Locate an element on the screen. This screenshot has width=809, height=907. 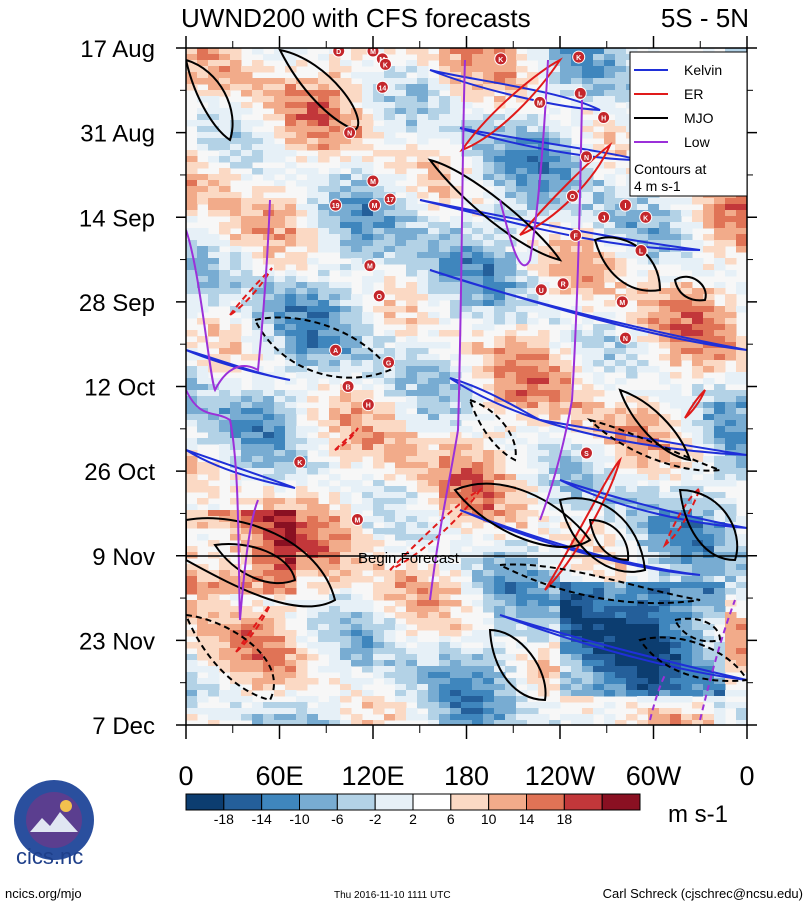
y-tick-label: 23 Nov is located at coordinates (117, 641).